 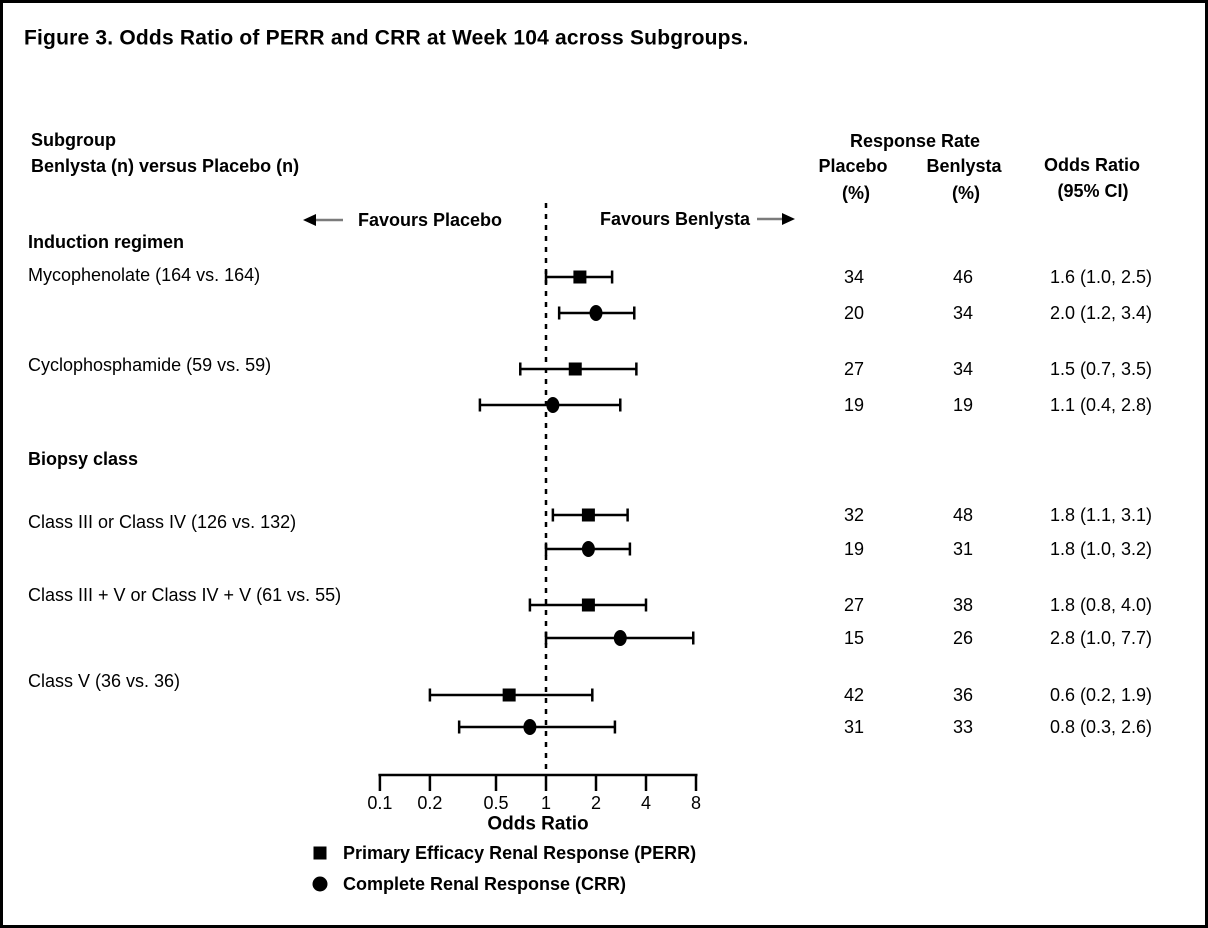 What do you see at coordinates (963, 549) in the screenshot?
I see `value-benlysta-pct: 31` at bounding box center [963, 549].